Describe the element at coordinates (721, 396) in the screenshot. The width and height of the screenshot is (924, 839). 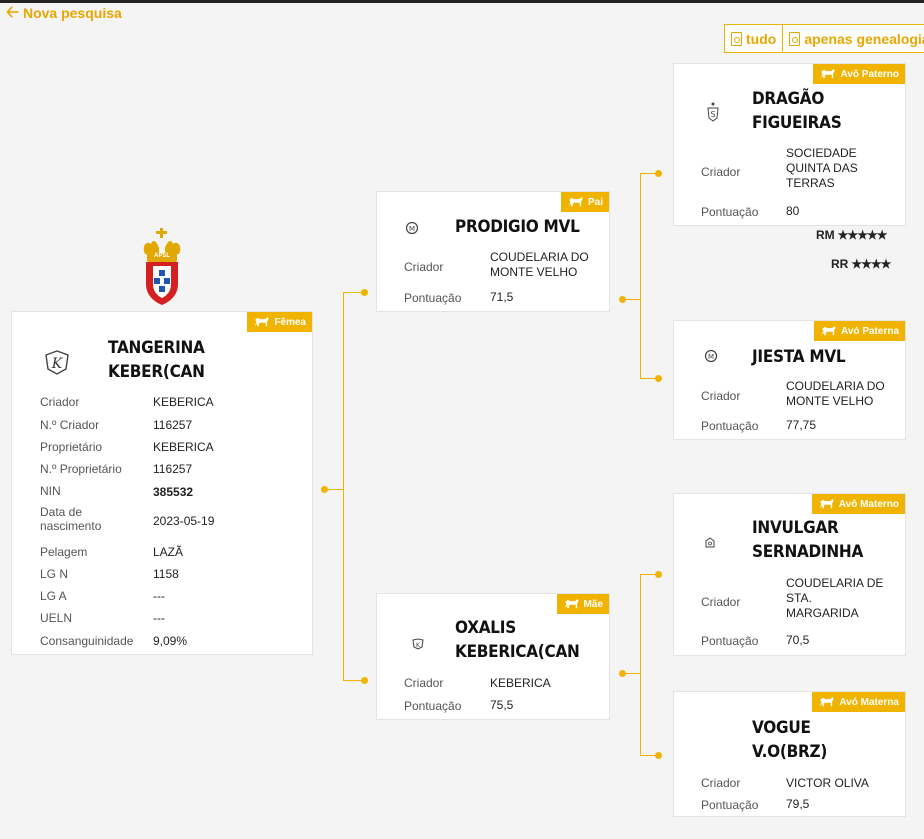
I see `paternal-granddam-breeder-label: Criador` at that location.